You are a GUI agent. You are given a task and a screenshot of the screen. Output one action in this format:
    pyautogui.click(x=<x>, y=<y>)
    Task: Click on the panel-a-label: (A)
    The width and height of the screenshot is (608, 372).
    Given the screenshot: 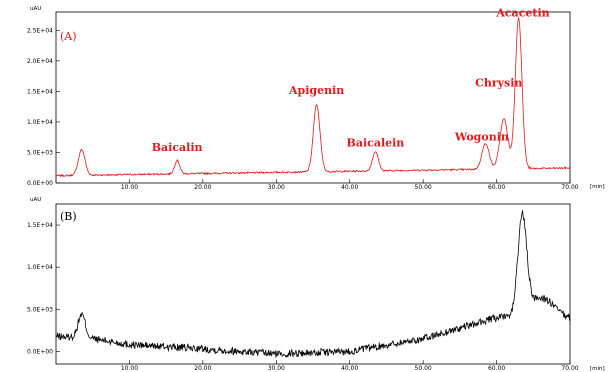 What is the action you would take?
    pyautogui.click(x=68, y=36)
    